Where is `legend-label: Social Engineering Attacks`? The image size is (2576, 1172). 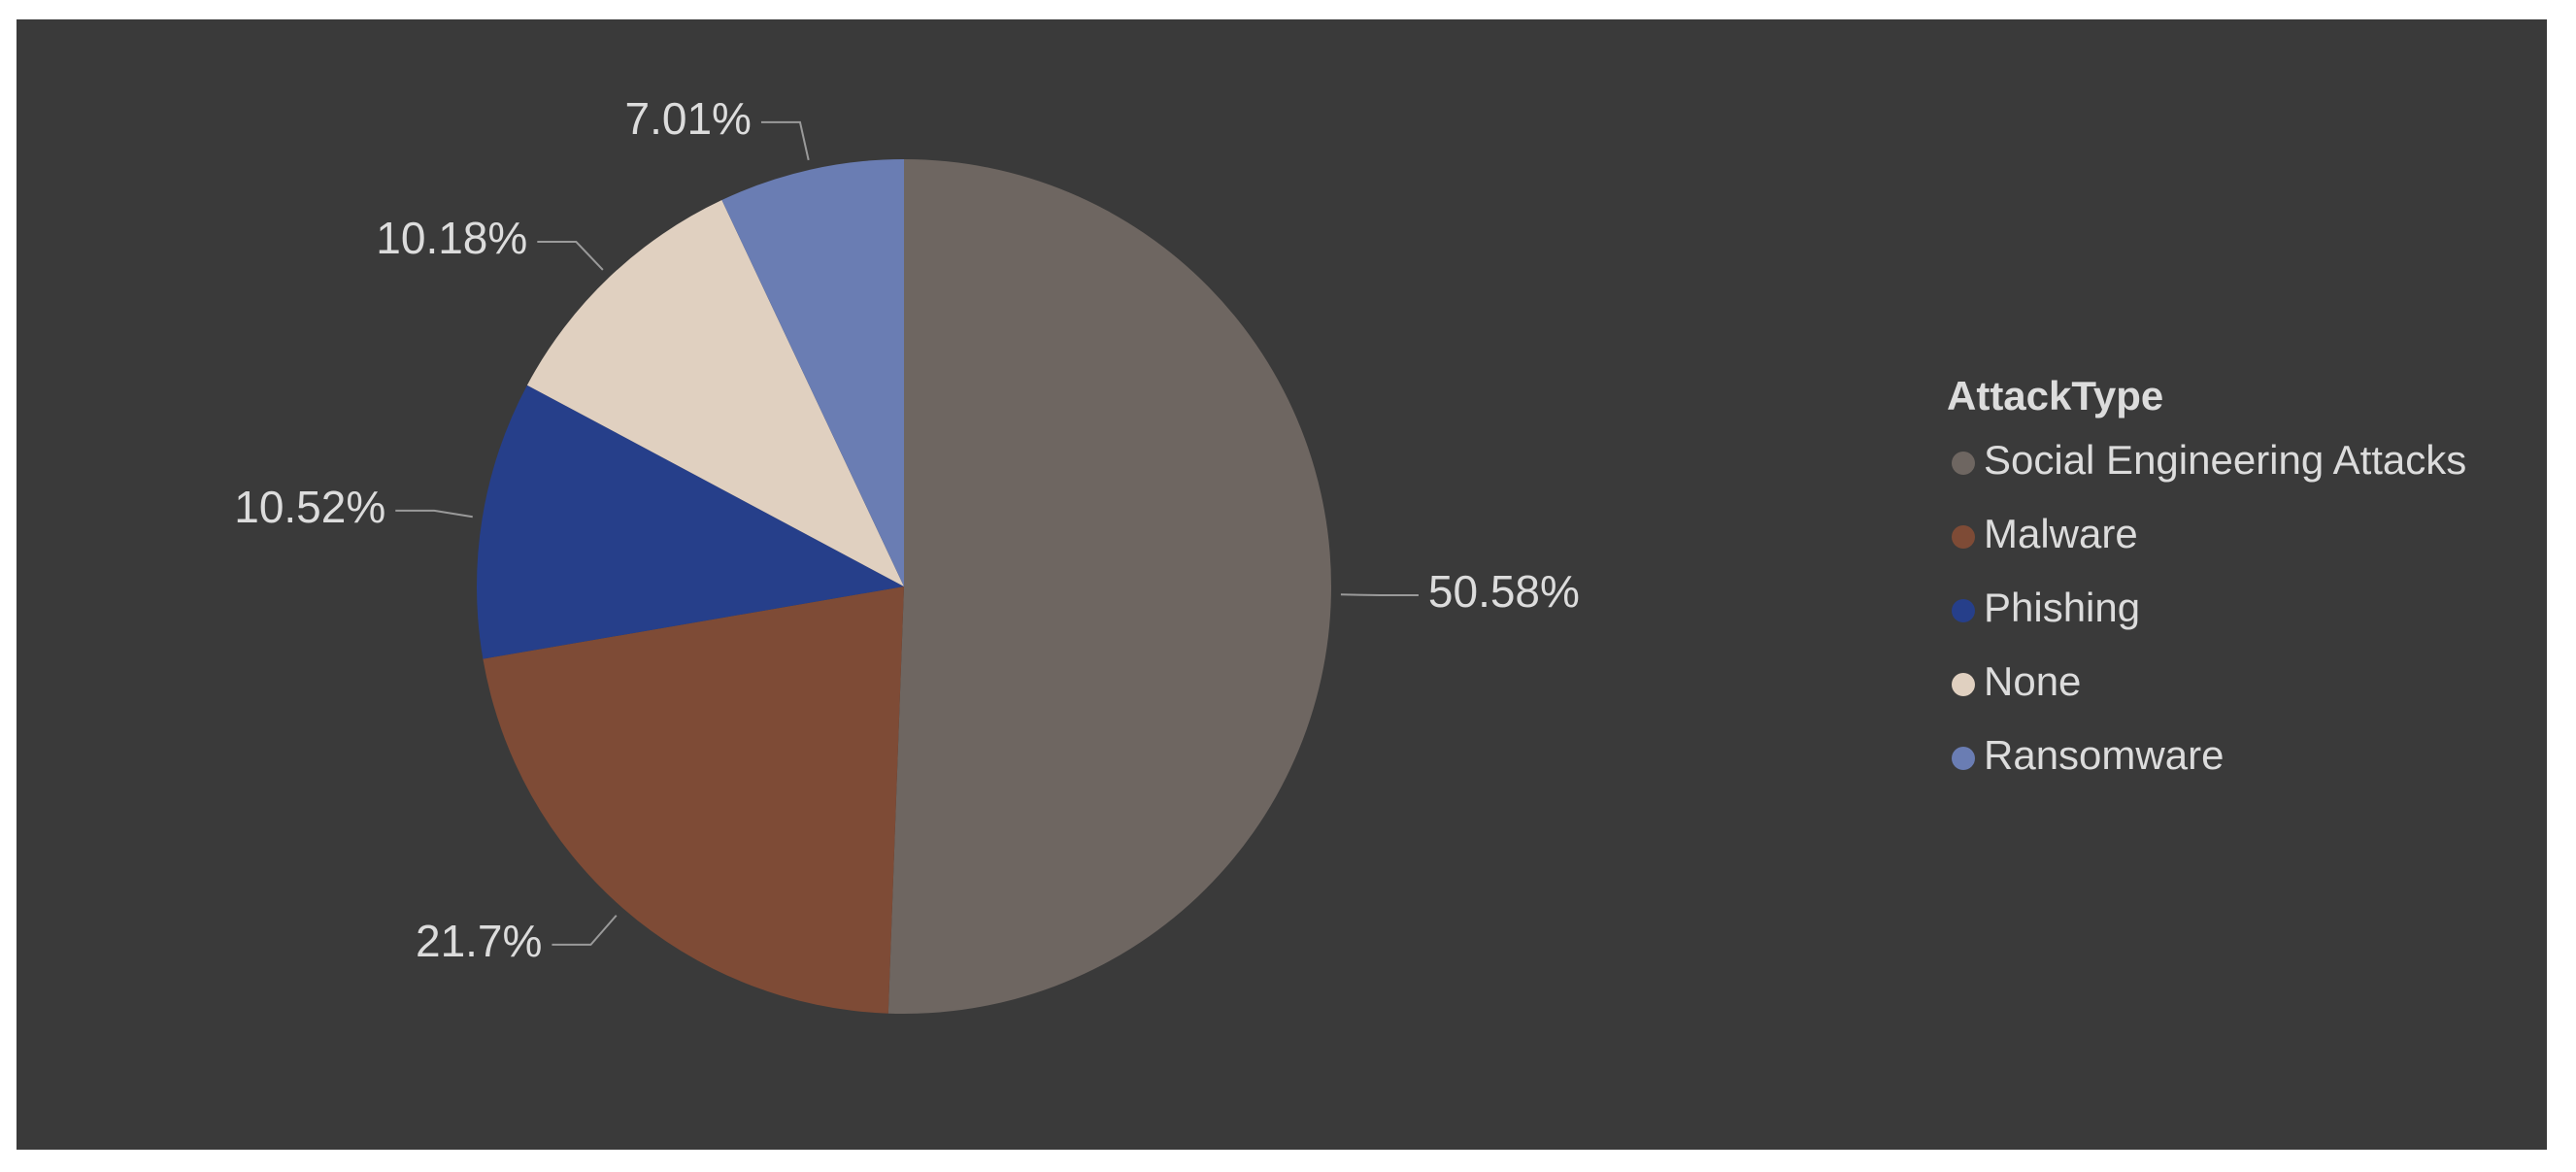 legend-label: Social Engineering Attacks is located at coordinates (2225, 460).